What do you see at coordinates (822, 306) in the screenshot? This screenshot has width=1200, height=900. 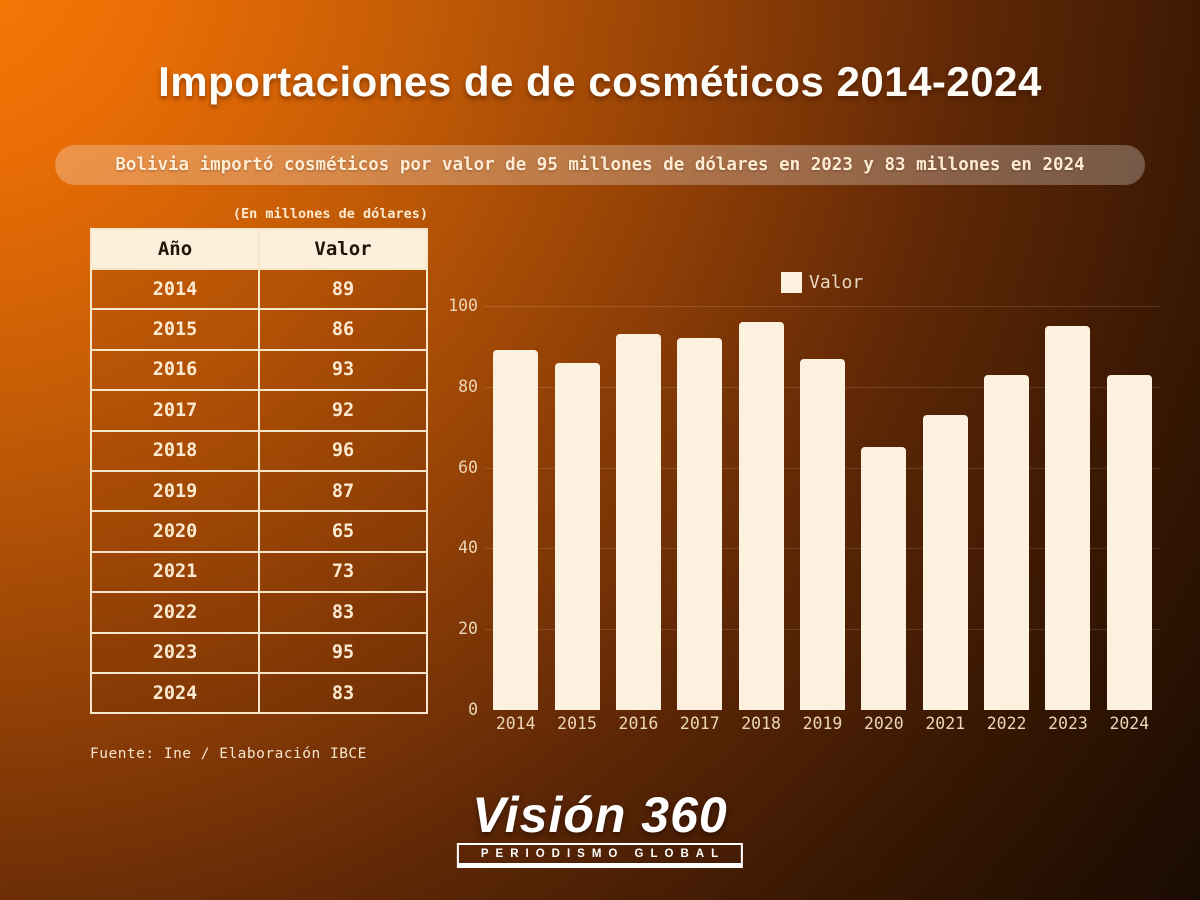 I see `gridline` at bounding box center [822, 306].